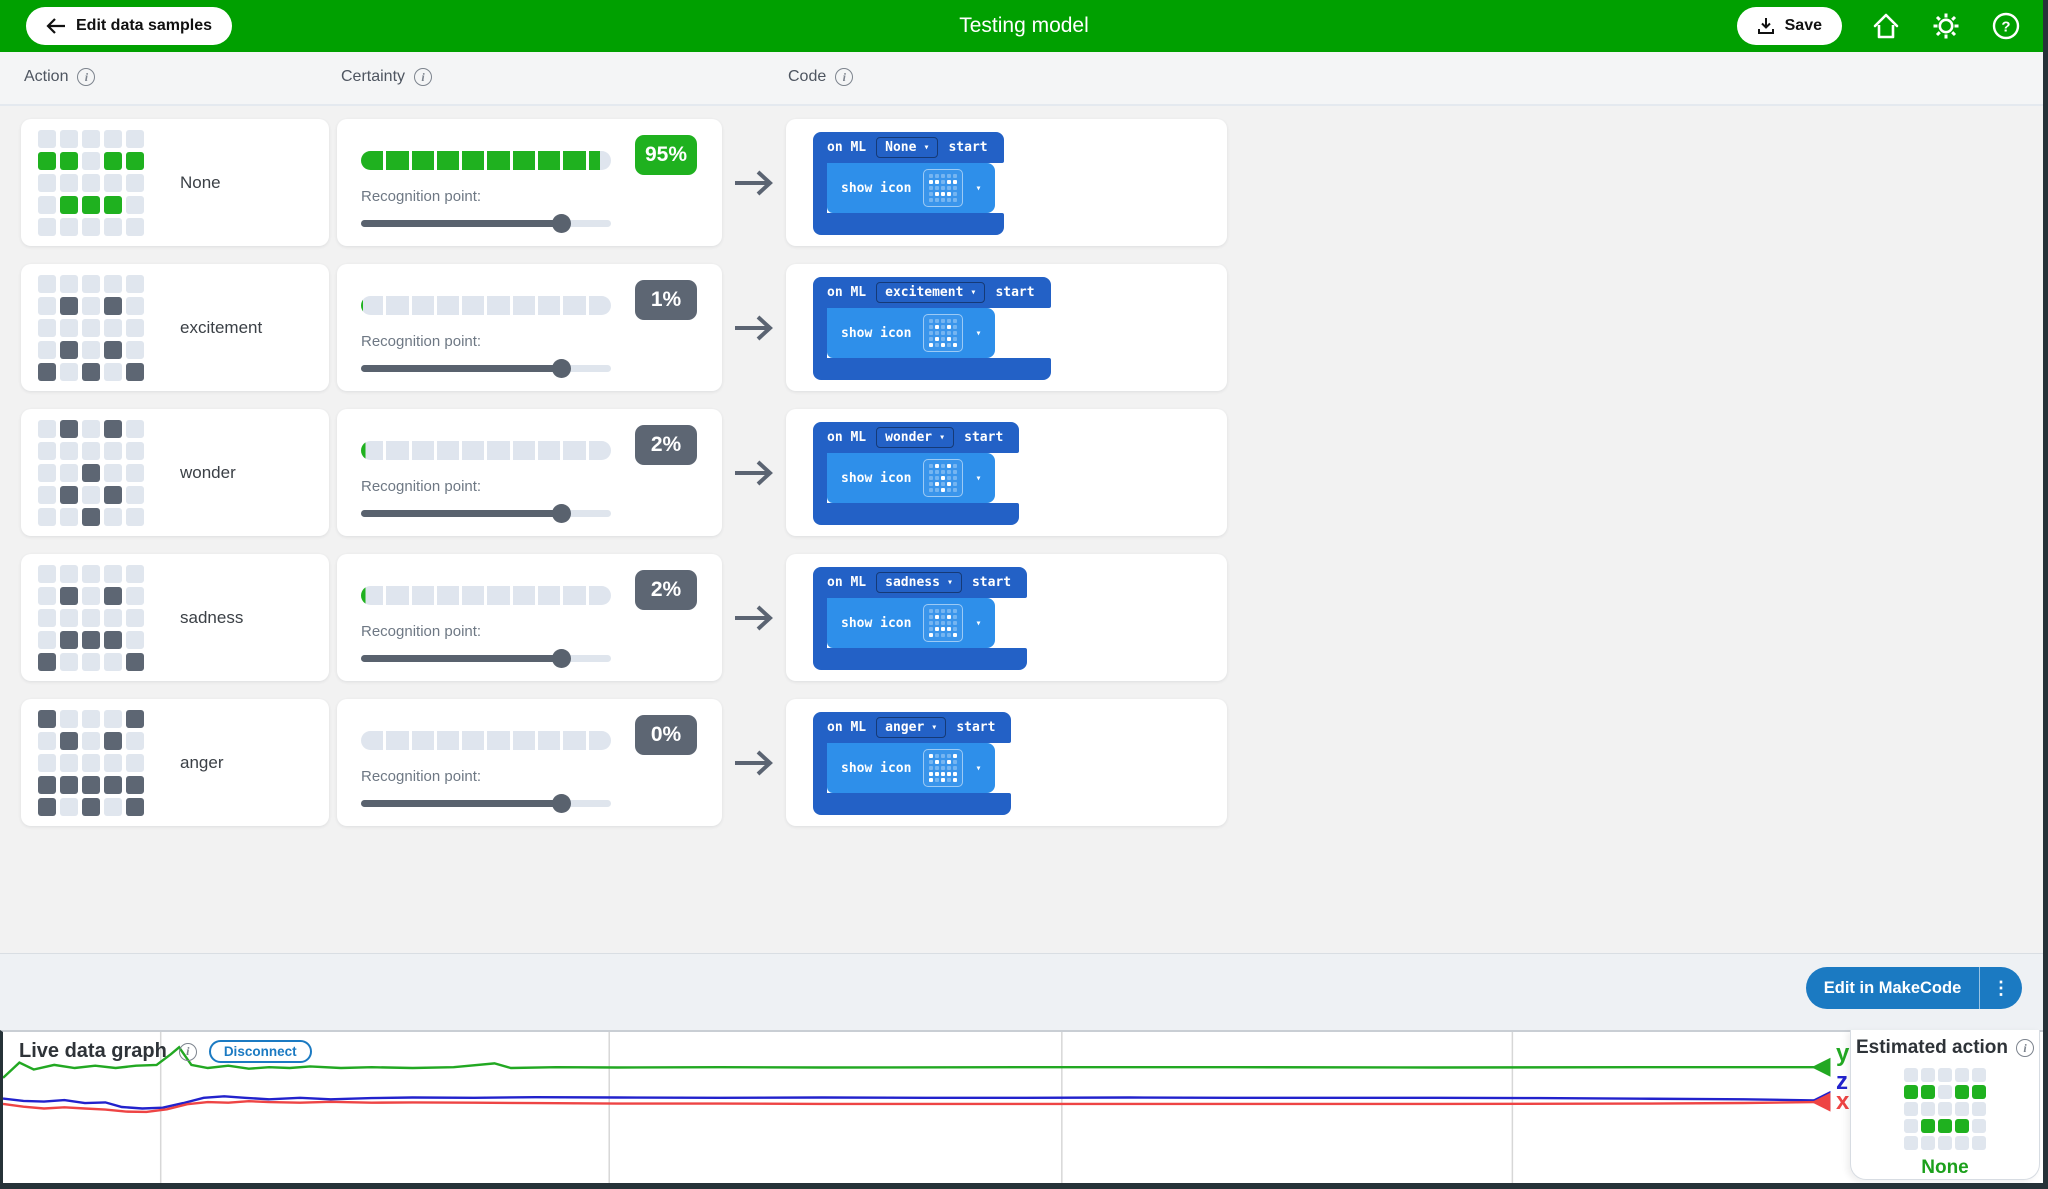 Image resolution: width=2048 pixels, height=1189 pixels. I want to click on action-dropdown-value: excitement, so click(924, 292).